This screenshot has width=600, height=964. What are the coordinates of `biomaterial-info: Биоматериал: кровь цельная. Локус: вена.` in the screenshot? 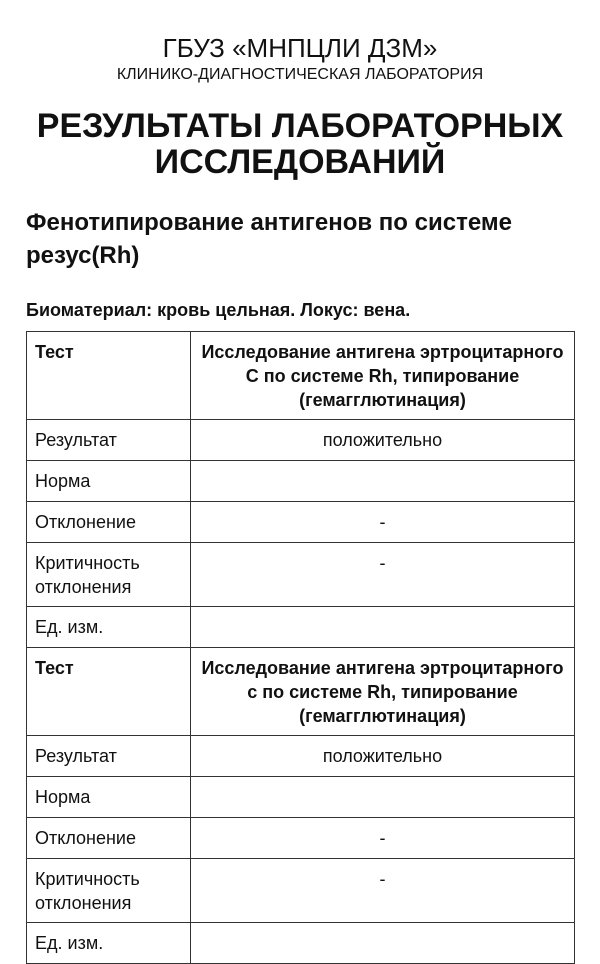 It's located at (218, 310).